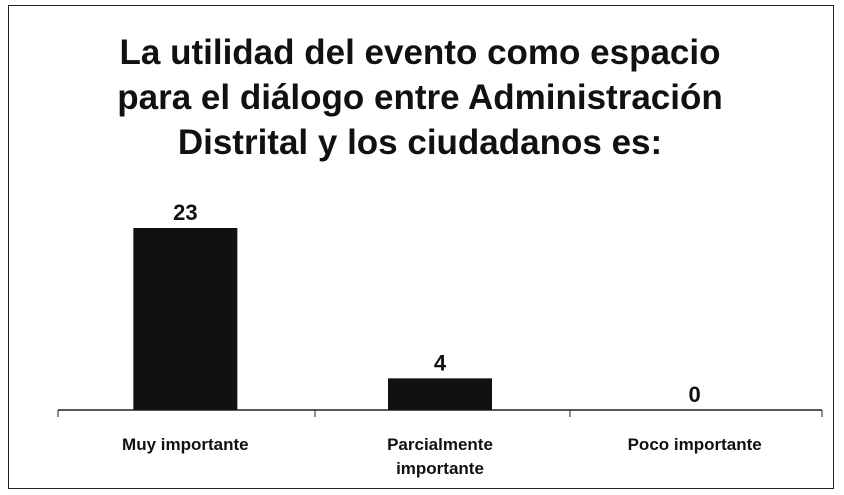 Image resolution: width=844 pixels, height=495 pixels. Describe the element at coordinates (695, 394) in the screenshot. I see `value-label: 0` at that location.